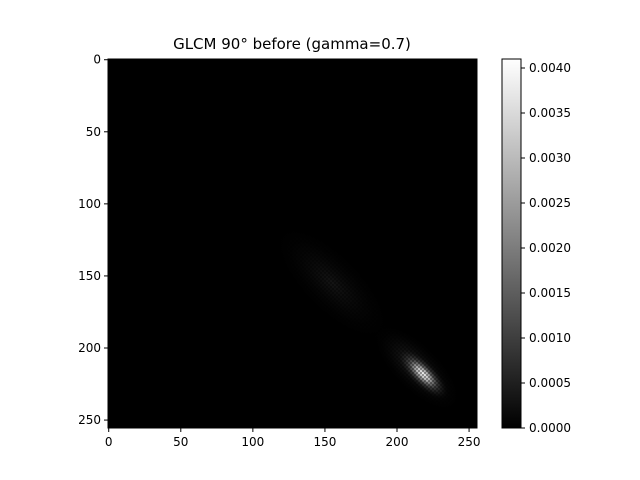  What do you see at coordinates (89, 348) in the screenshot?
I see `y-tick-label: 200` at bounding box center [89, 348].